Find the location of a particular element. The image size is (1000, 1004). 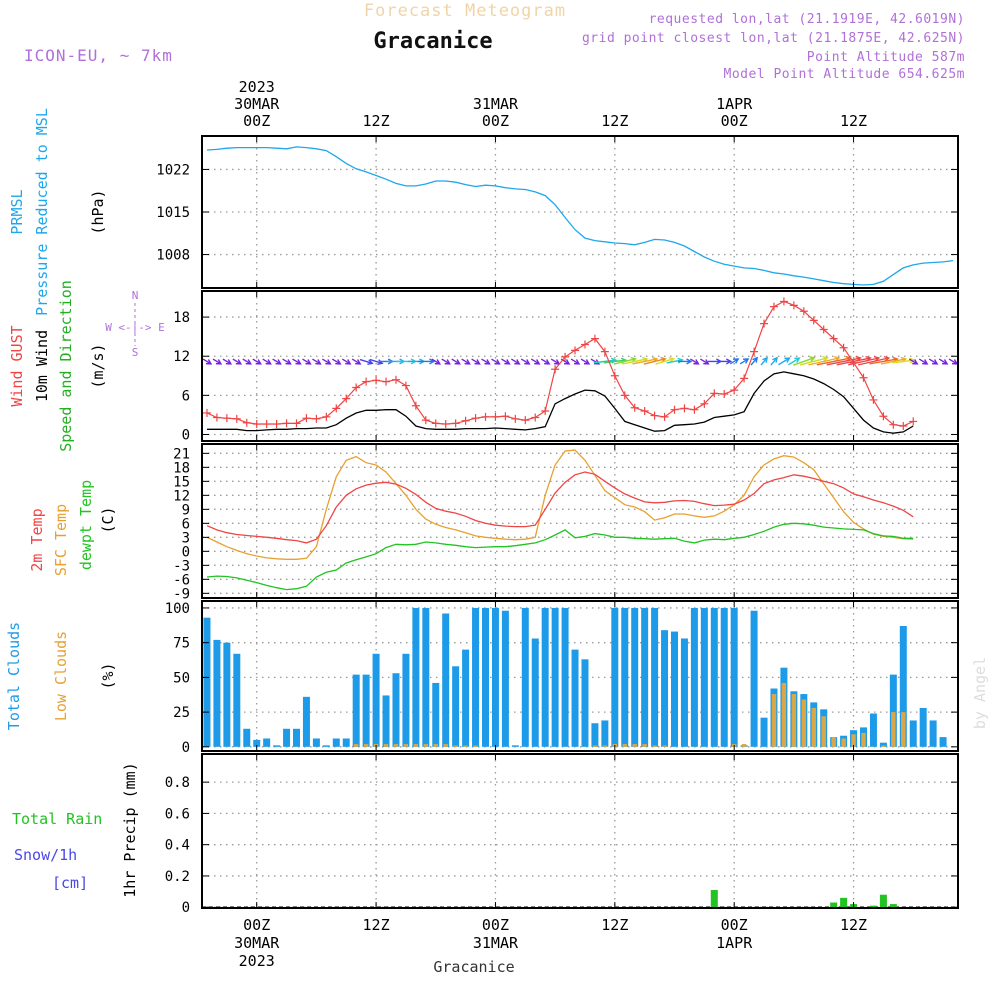

clouds-ytick-label: 0 is located at coordinates (186, 748).